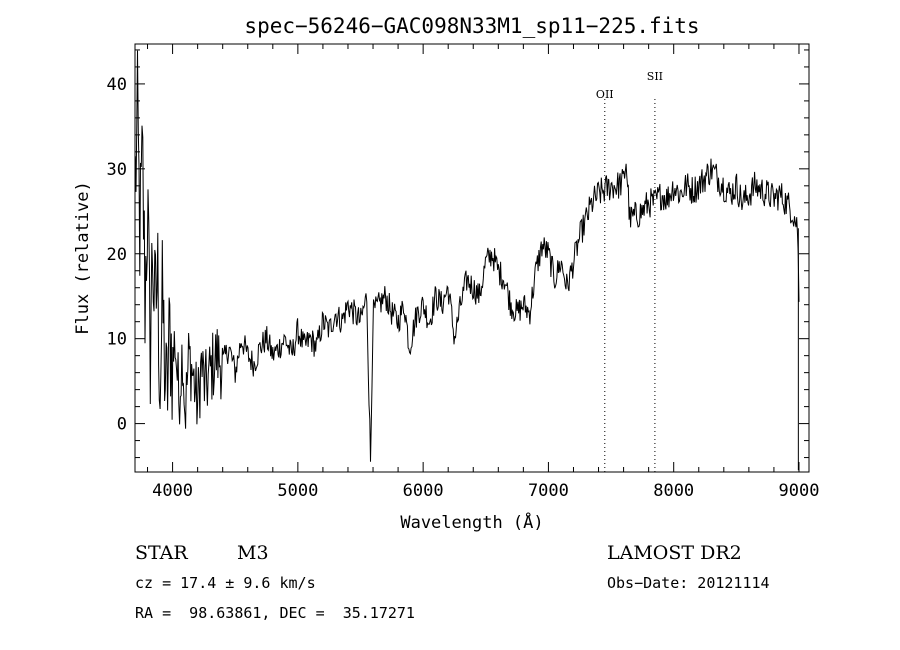  I want to click on y-tick-label: 40, so click(117, 85).